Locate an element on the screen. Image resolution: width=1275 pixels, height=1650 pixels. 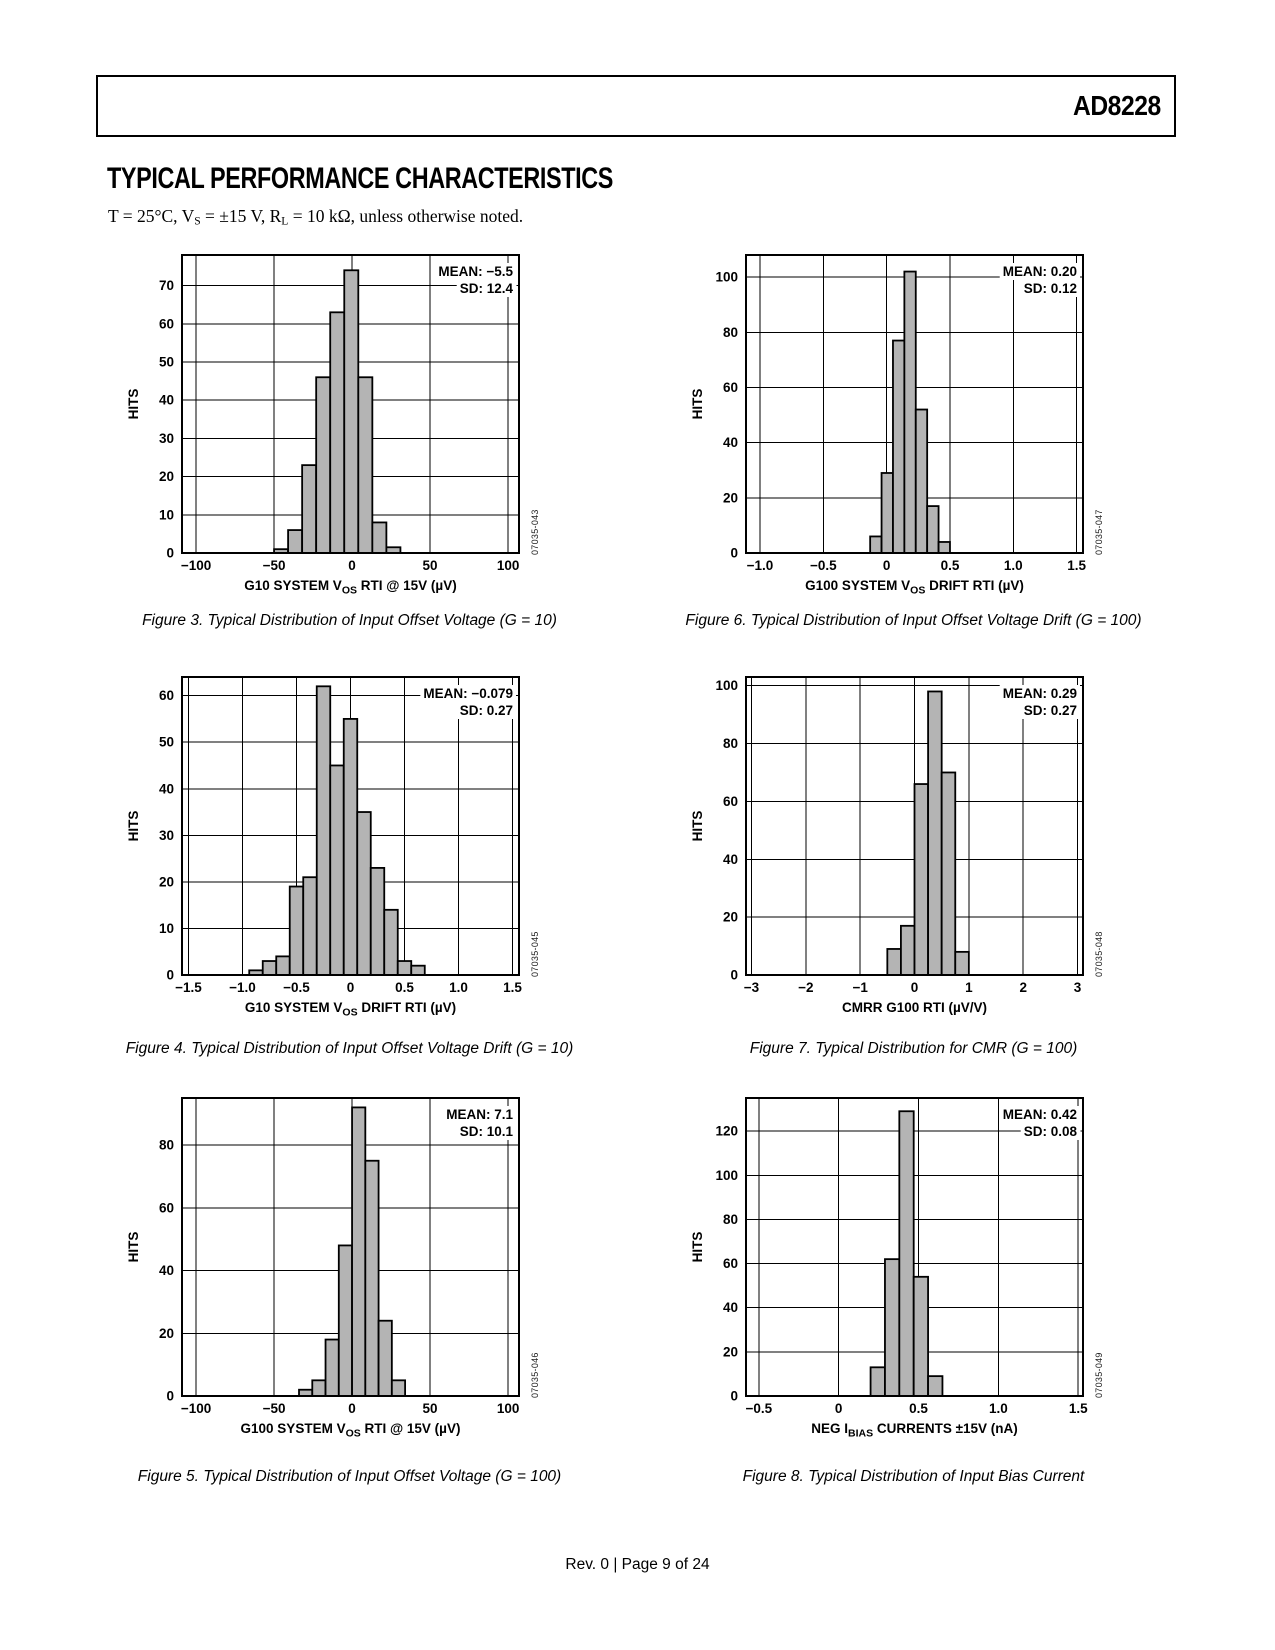
mean-annotation: MEAN: 7.1 is located at coordinates (479, 1114).